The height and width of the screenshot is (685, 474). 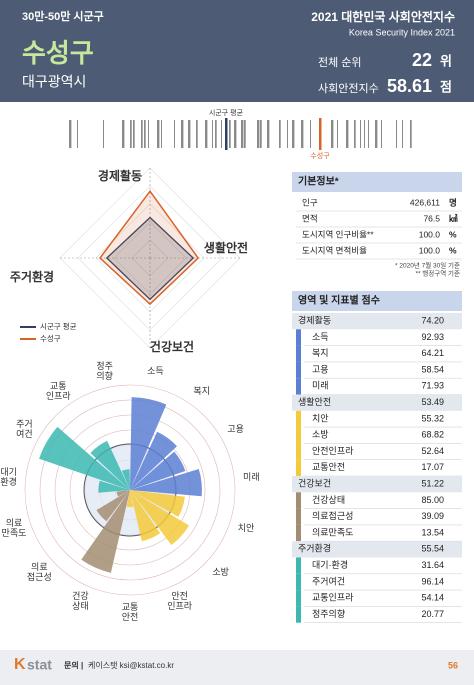 I want to click on table-header, so click(x=377, y=301).